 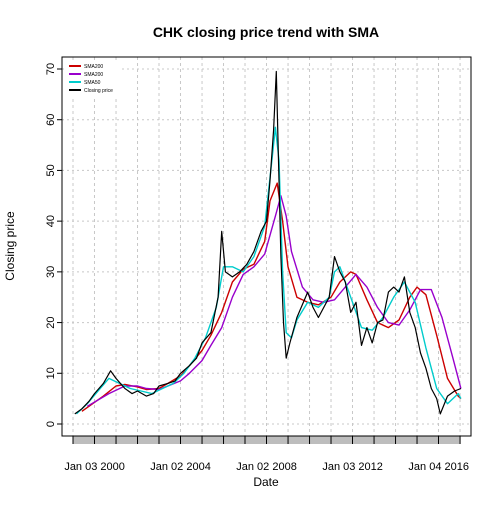 What do you see at coordinates (51, 424) in the screenshot?
I see `y-tick-label: 0` at bounding box center [51, 424].